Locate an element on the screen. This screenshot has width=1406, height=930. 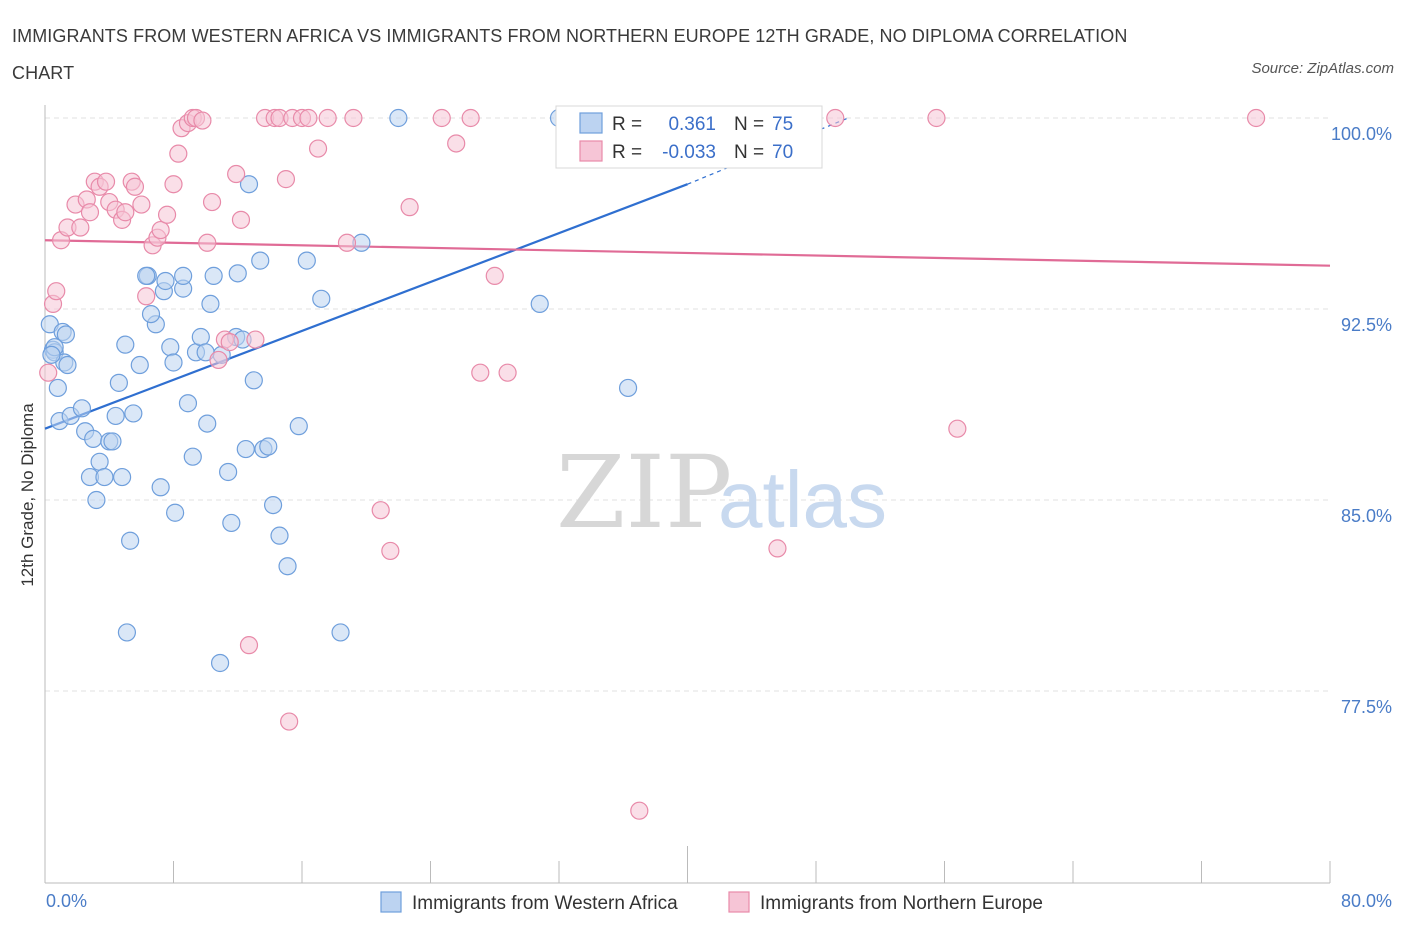
x-tick-label-max: 80.0% is located at coordinates (1366, 901).